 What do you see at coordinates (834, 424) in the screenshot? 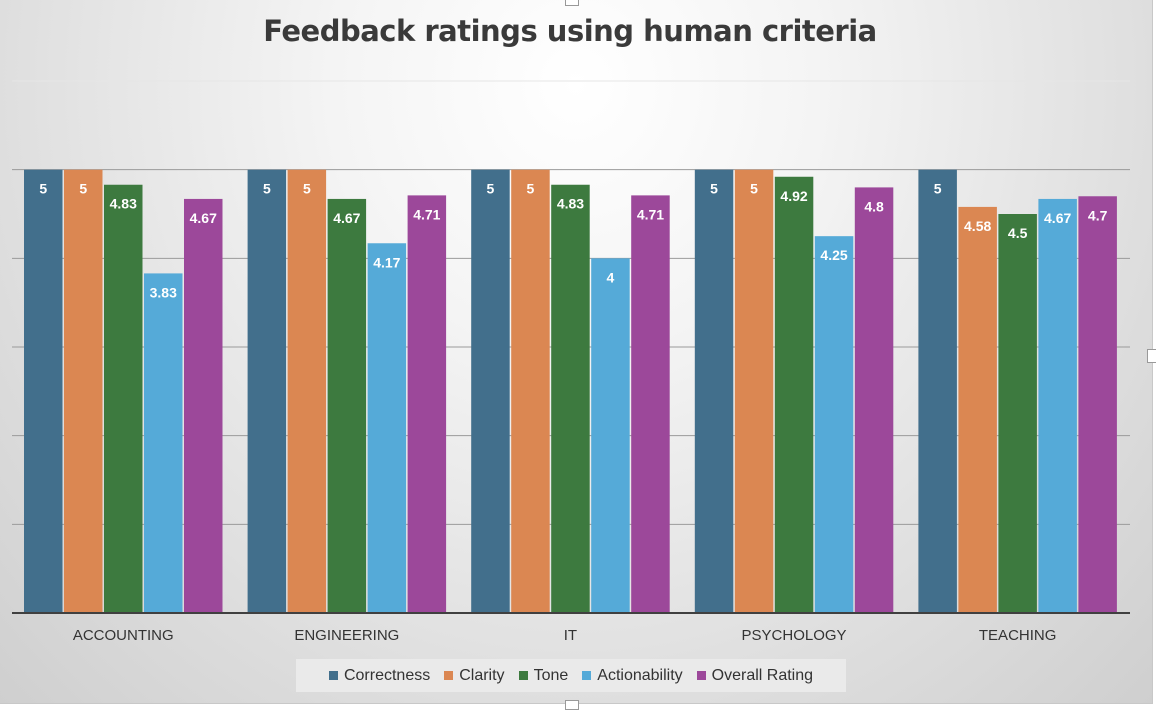
I see `bar-actionability-psychology` at bounding box center [834, 424].